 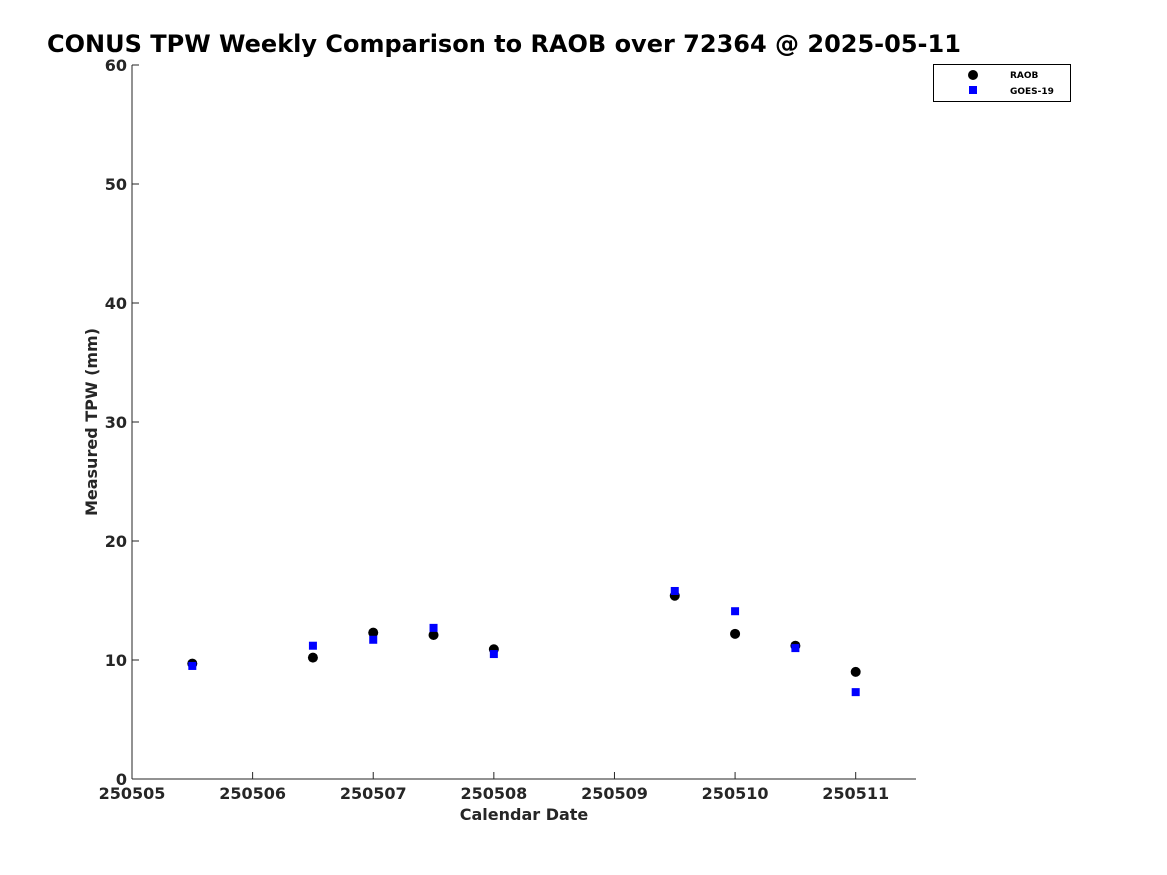 I want to click on legend-marker-goes, so click(x=973, y=90).